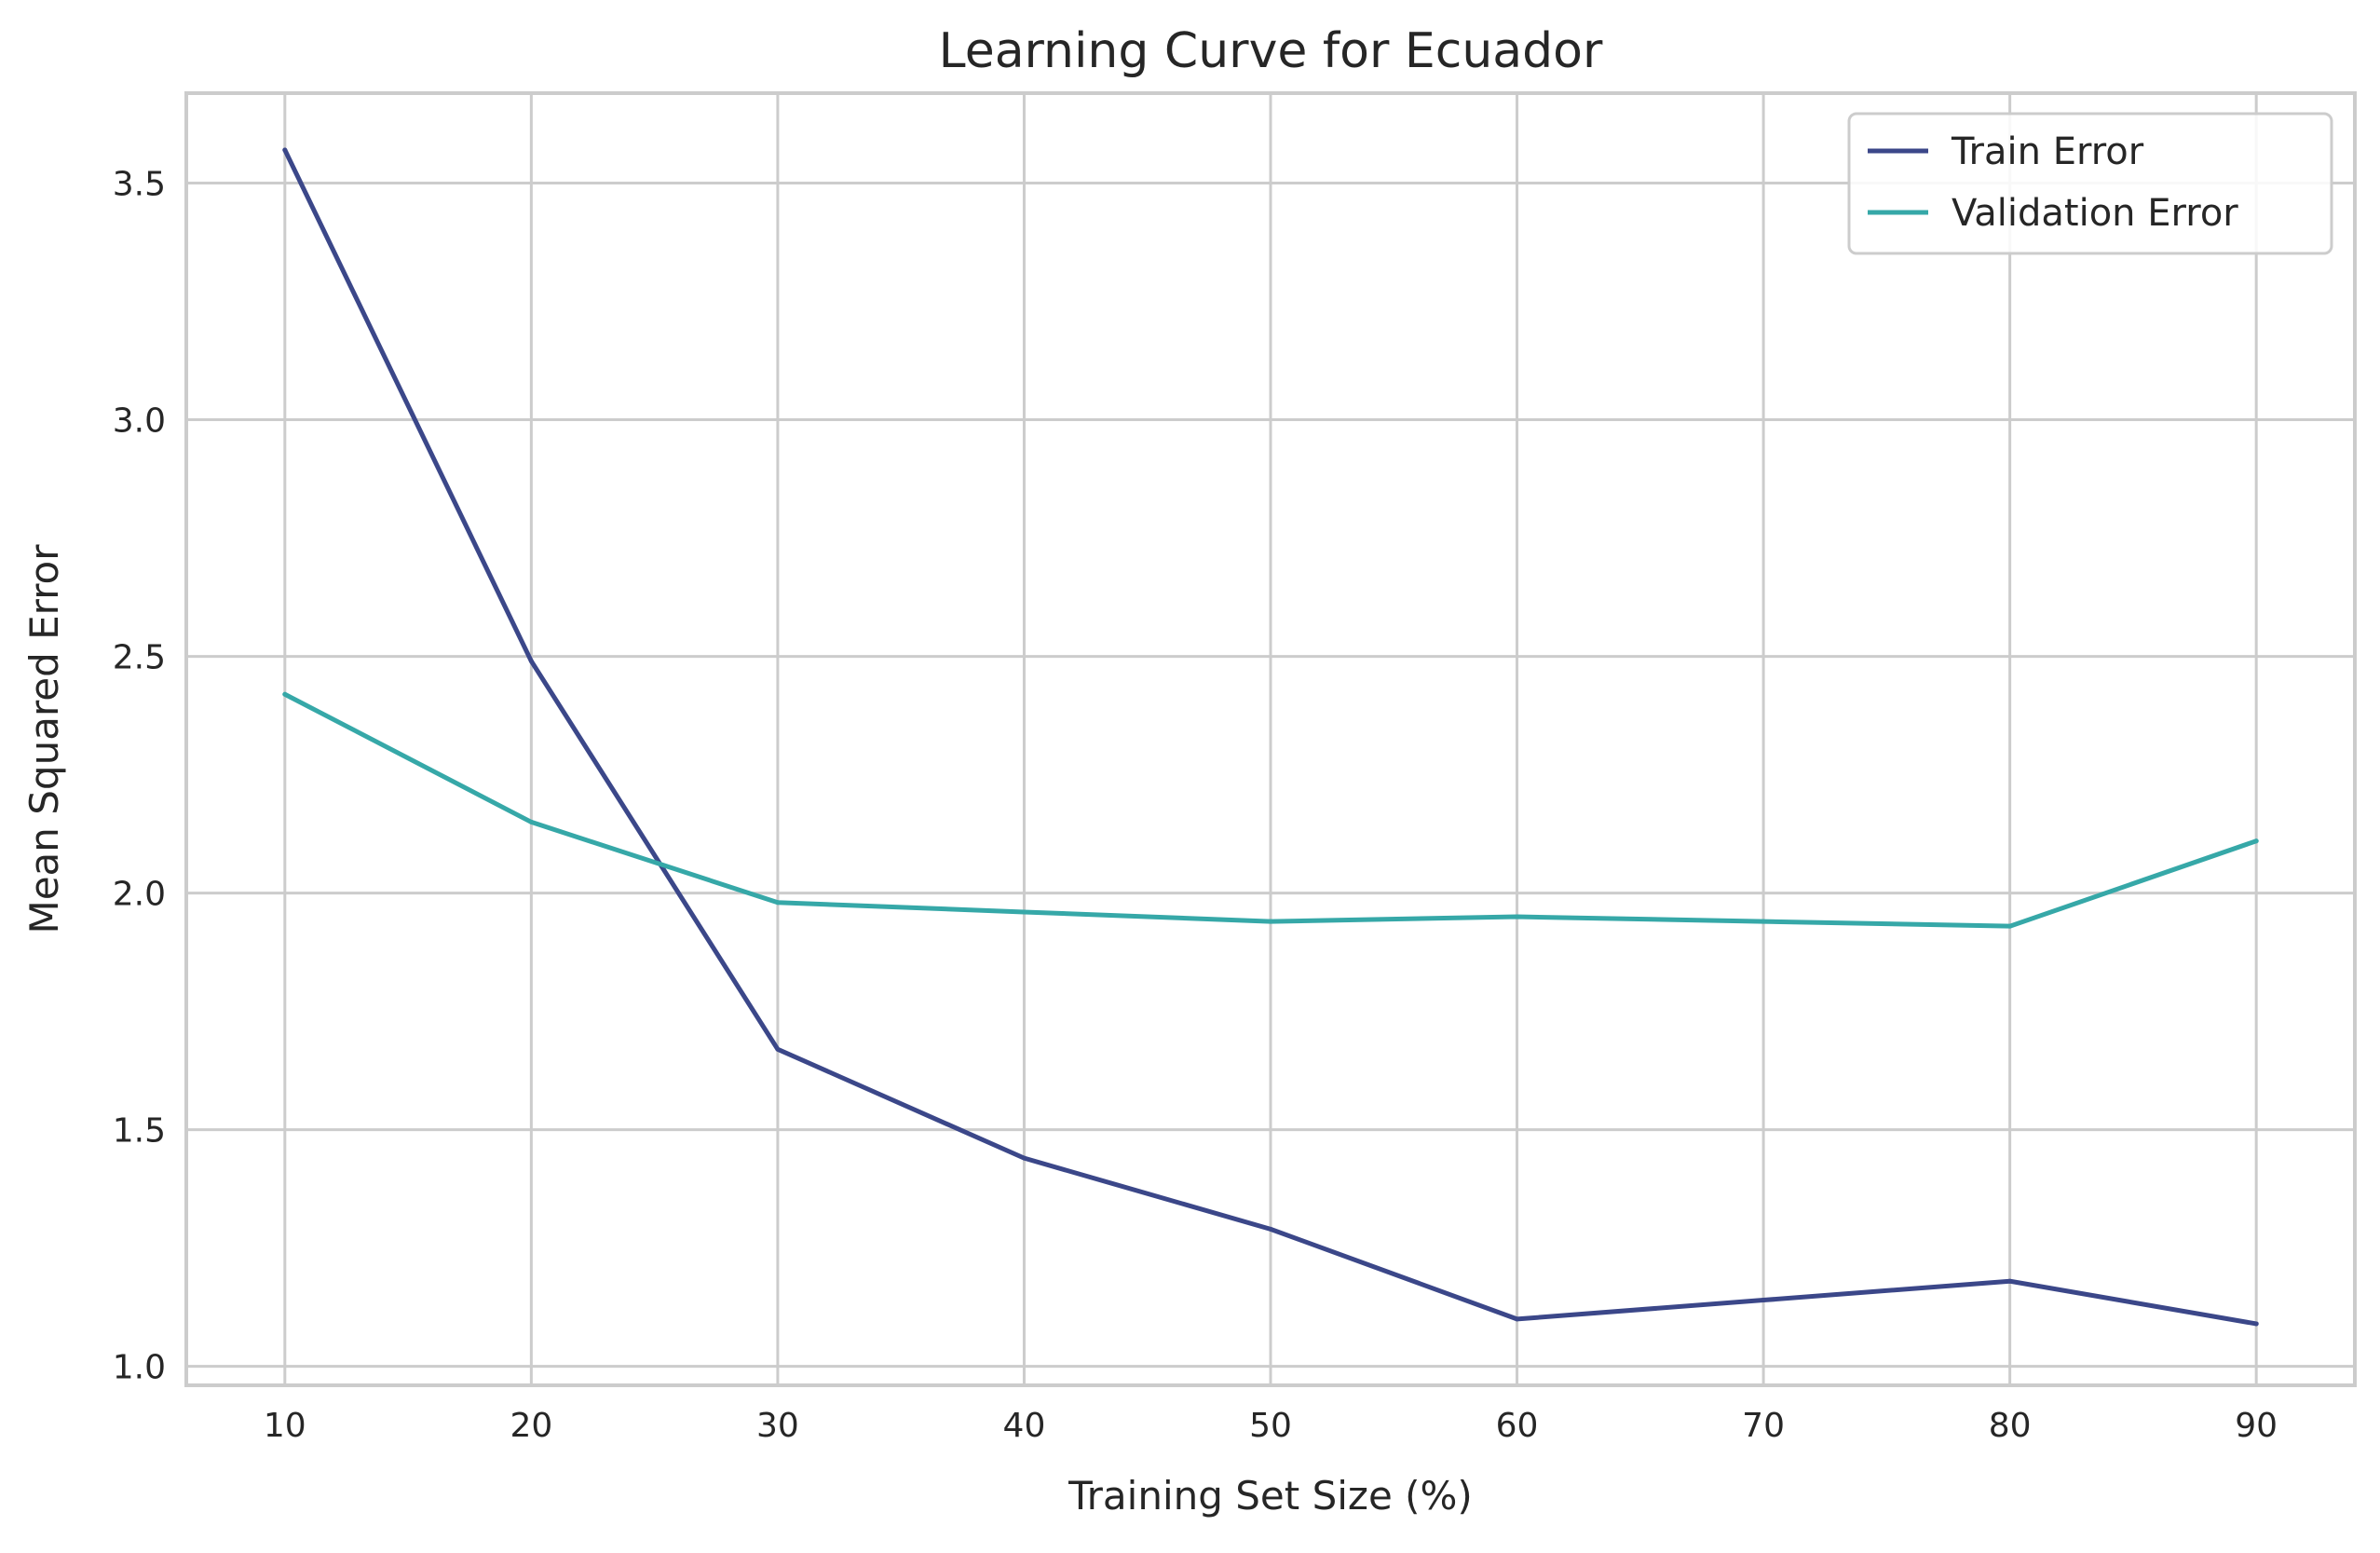 This screenshot has height=1553, width=2380. What do you see at coordinates (139, 895) in the screenshot?
I see `y-tick-label-2: 2.0` at bounding box center [139, 895].